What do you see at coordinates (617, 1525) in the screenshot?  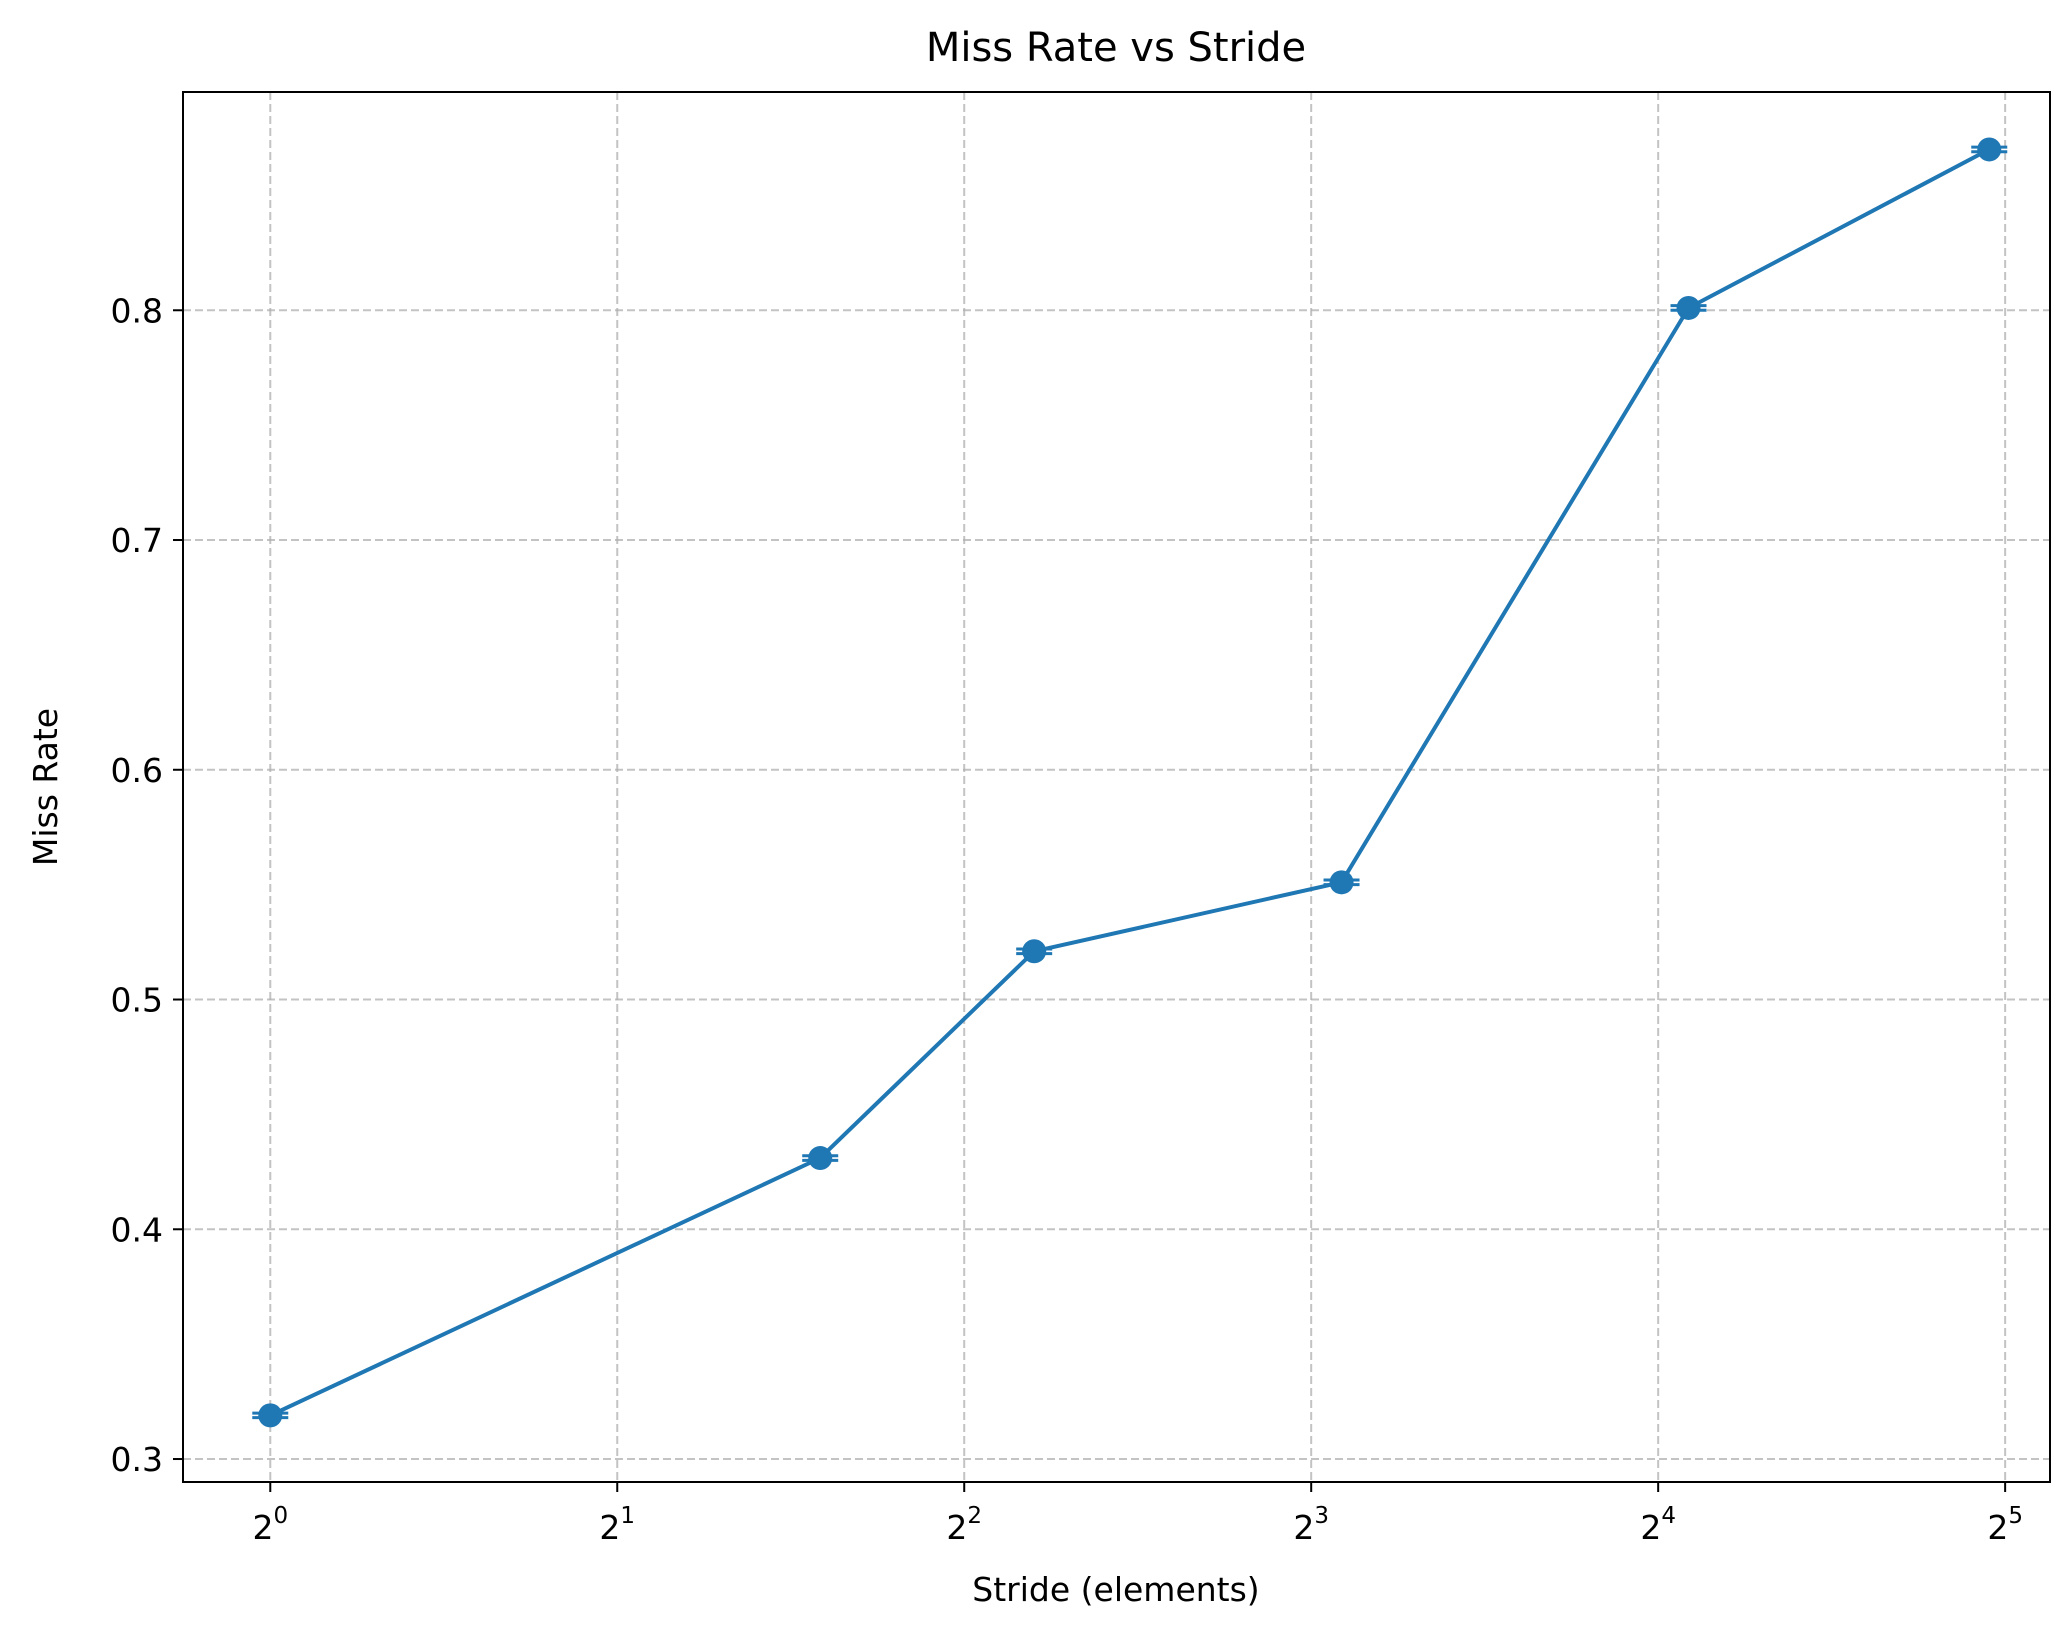 I see `x-tick-label: 21` at bounding box center [617, 1525].